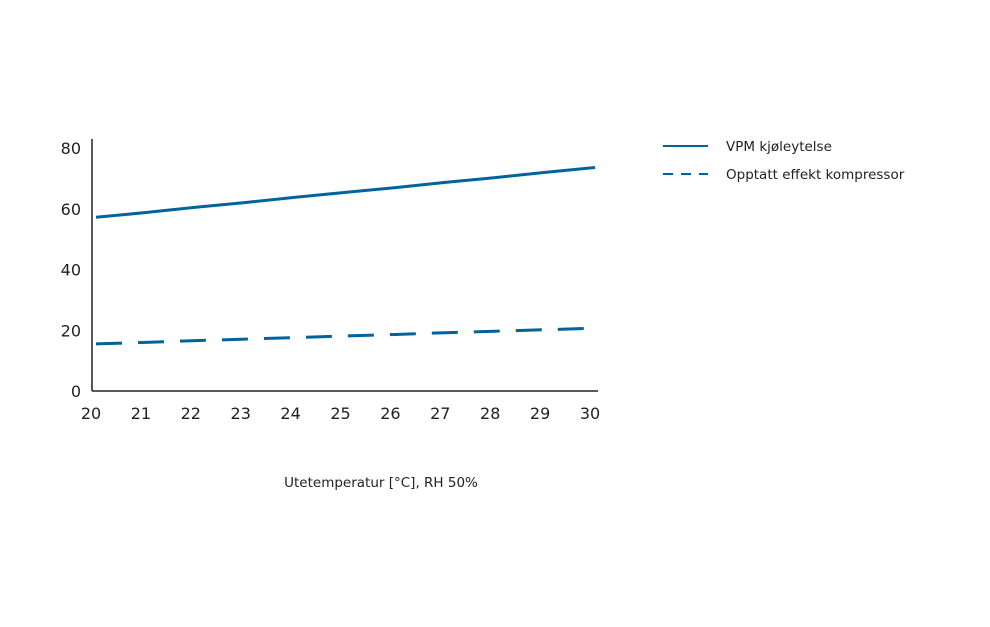 Image resolution: width=990 pixels, height=627 pixels. What do you see at coordinates (191, 413) in the screenshot?
I see `x-tick-label: 22` at bounding box center [191, 413].